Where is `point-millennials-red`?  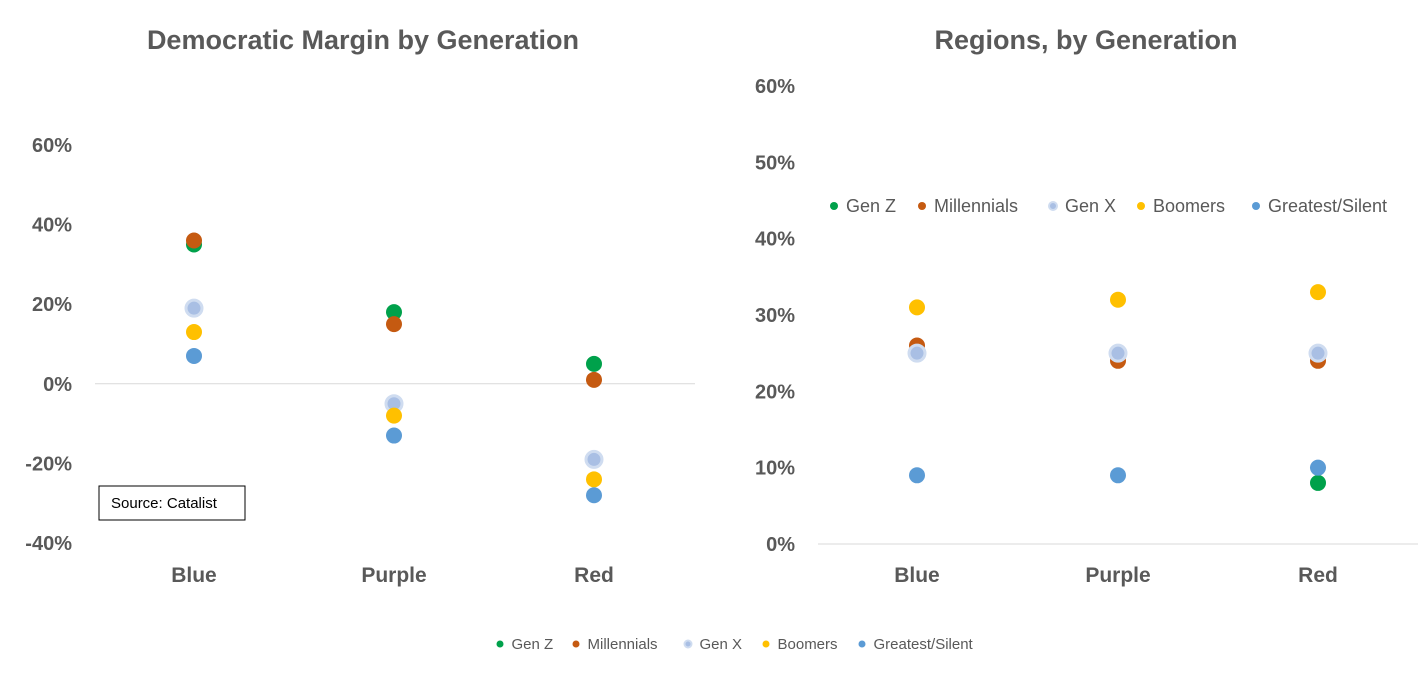
point-millennials-red is located at coordinates (594, 379).